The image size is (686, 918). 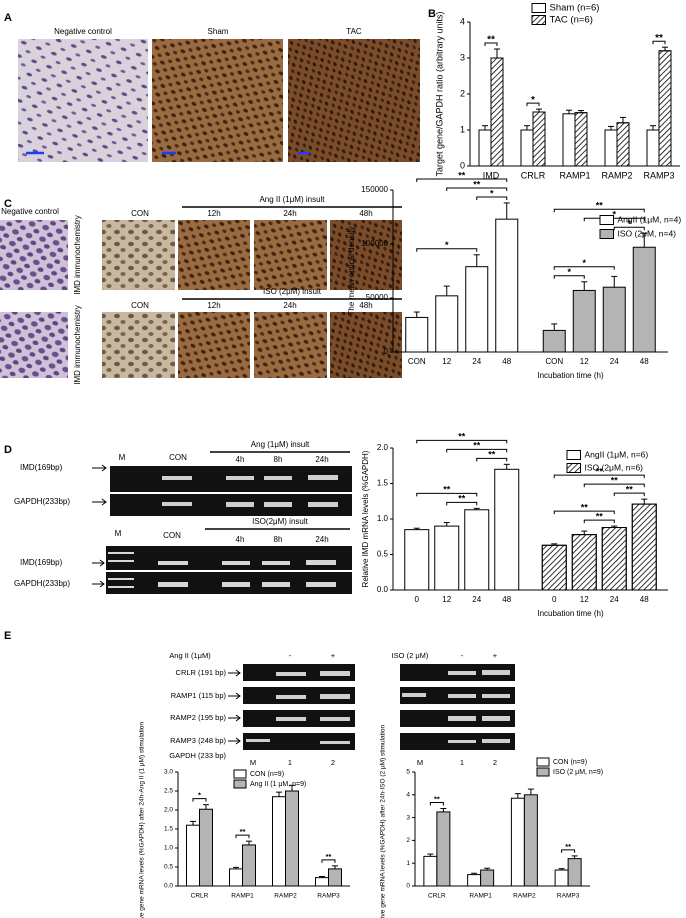 What do you see at coordinates (213, 213) in the screenshot?
I see `image-title: 12h` at bounding box center [213, 213].